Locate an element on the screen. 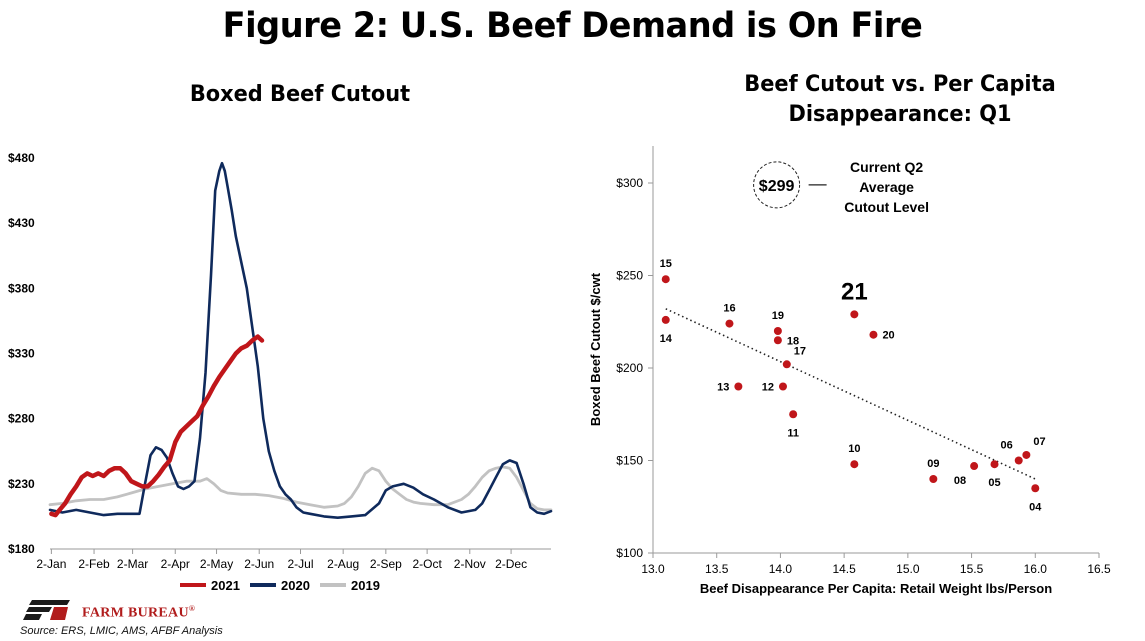  logo-registered-mark: ® is located at coordinates (192, 608).